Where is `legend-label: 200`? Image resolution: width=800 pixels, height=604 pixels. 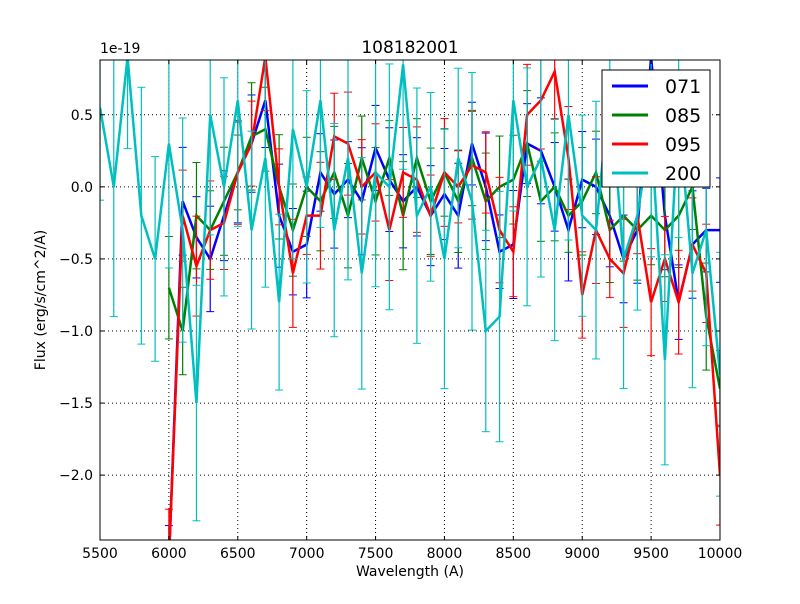
legend-label: 200 is located at coordinates (683, 174).